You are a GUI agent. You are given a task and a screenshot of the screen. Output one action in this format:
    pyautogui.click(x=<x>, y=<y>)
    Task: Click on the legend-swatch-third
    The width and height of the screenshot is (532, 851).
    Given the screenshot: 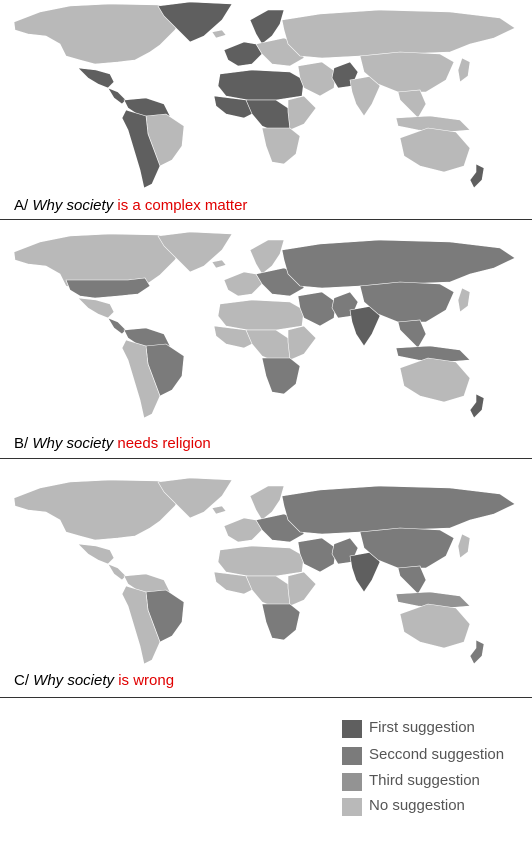 What is the action you would take?
    pyautogui.click(x=352, y=782)
    